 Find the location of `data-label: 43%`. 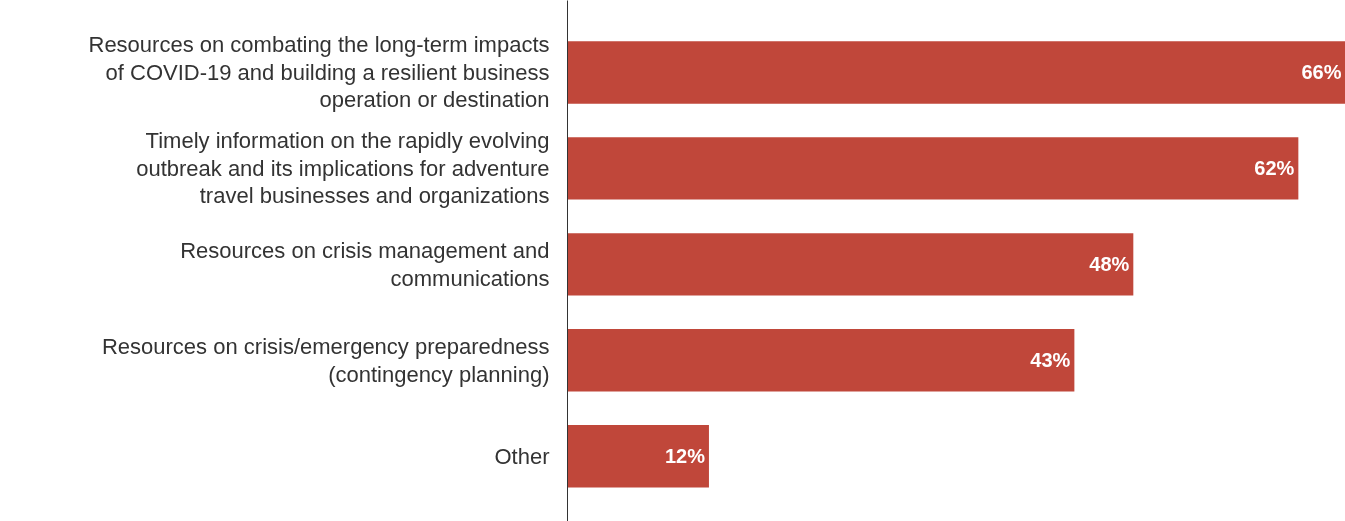

data-label: 43% is located at coordinates (1050, 360).